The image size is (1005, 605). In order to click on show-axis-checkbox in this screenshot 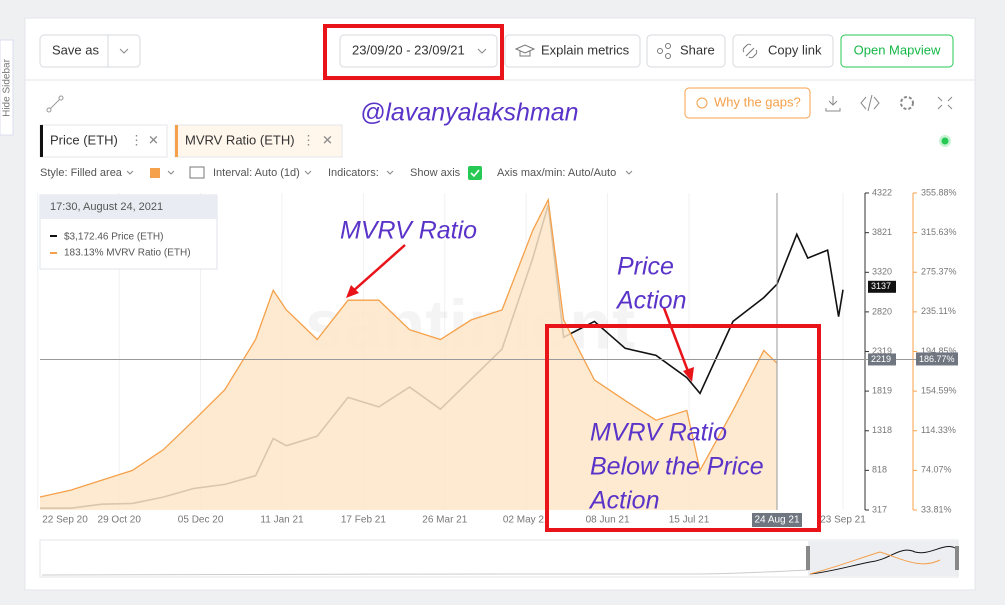, I will do `click(475, 173)`.